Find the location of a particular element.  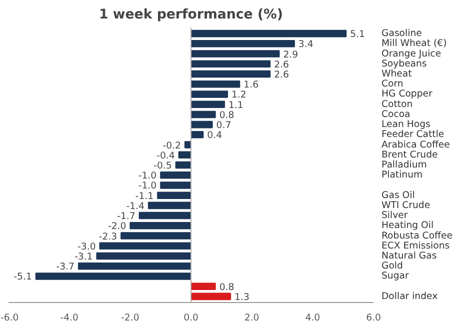

y-tick-label: Robusta Coffee is located at coordinates (417, 236).